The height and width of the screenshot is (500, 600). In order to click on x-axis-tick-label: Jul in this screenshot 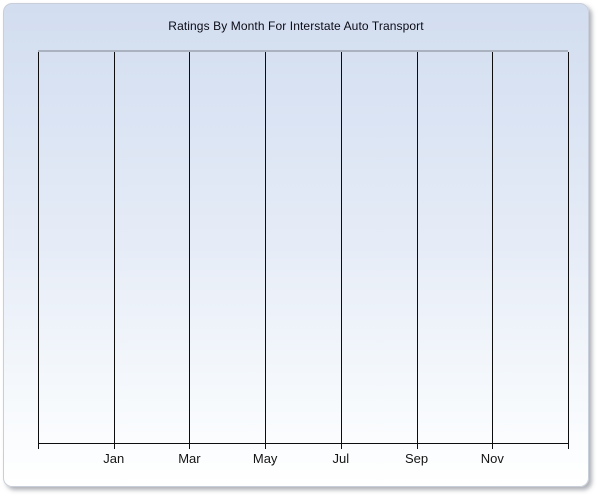, I will do `click(341, 458)`.